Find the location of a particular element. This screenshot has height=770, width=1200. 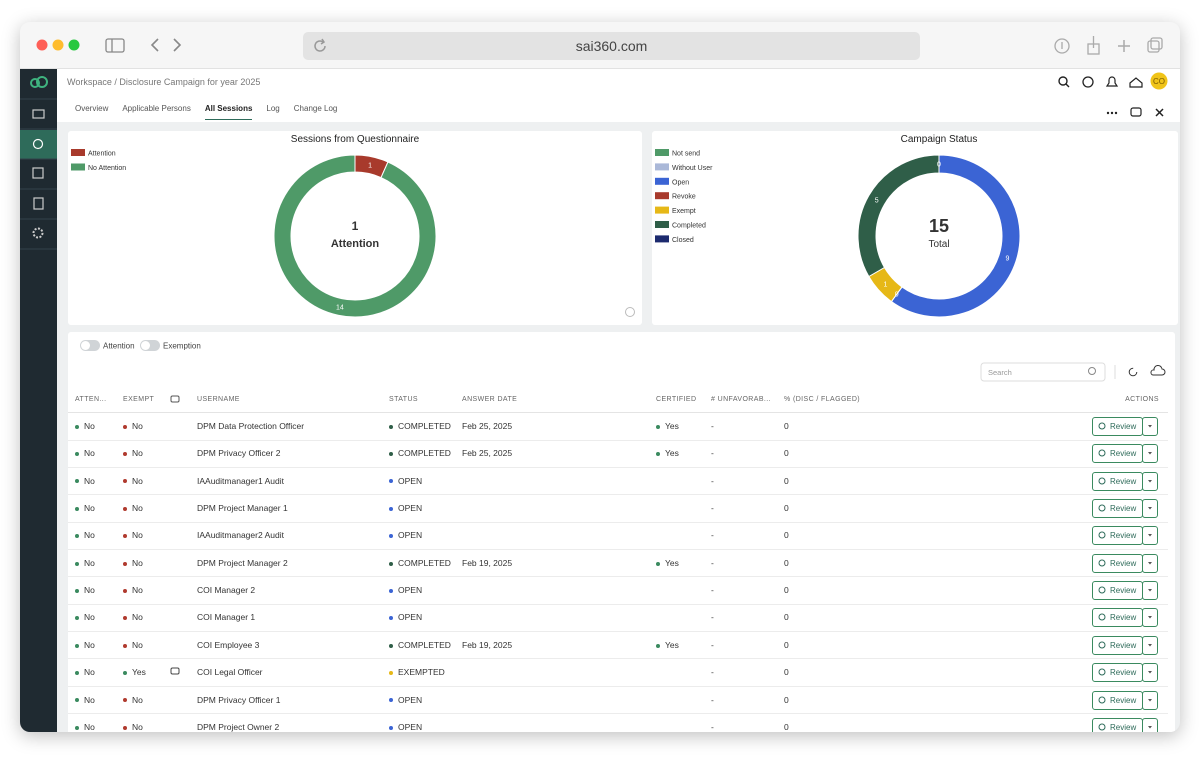

tab: Change Log is located at coordinates (315, 108).